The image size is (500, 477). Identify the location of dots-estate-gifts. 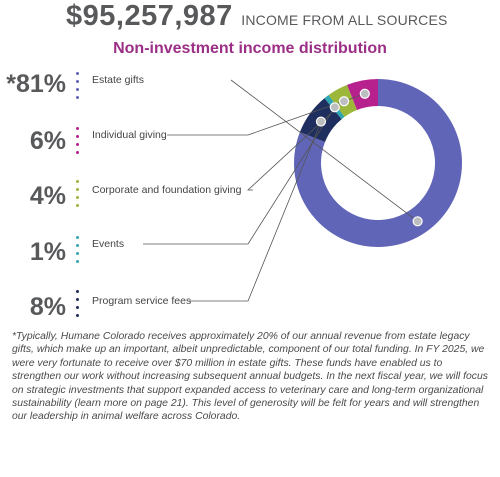
(77, 85).